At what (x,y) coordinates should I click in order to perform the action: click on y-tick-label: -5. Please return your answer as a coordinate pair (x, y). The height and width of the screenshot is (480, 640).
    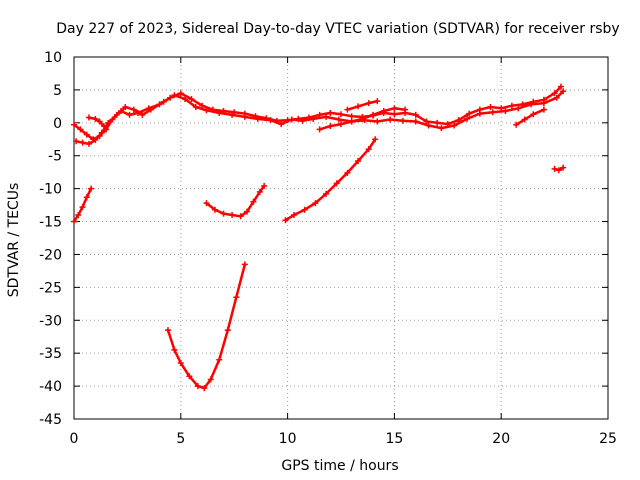
    Looking at the image, I should click on (55, 157).